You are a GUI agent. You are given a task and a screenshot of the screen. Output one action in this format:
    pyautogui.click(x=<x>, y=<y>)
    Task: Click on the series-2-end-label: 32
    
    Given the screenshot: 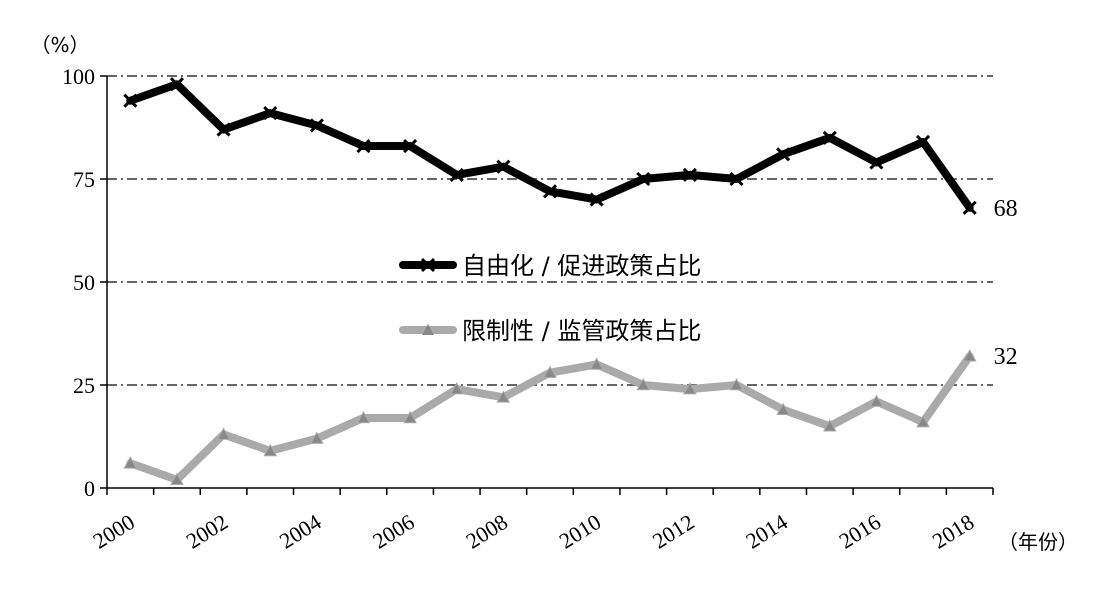 What is the action you would take?
    pyautogui.click(x=1006, y=357)
    